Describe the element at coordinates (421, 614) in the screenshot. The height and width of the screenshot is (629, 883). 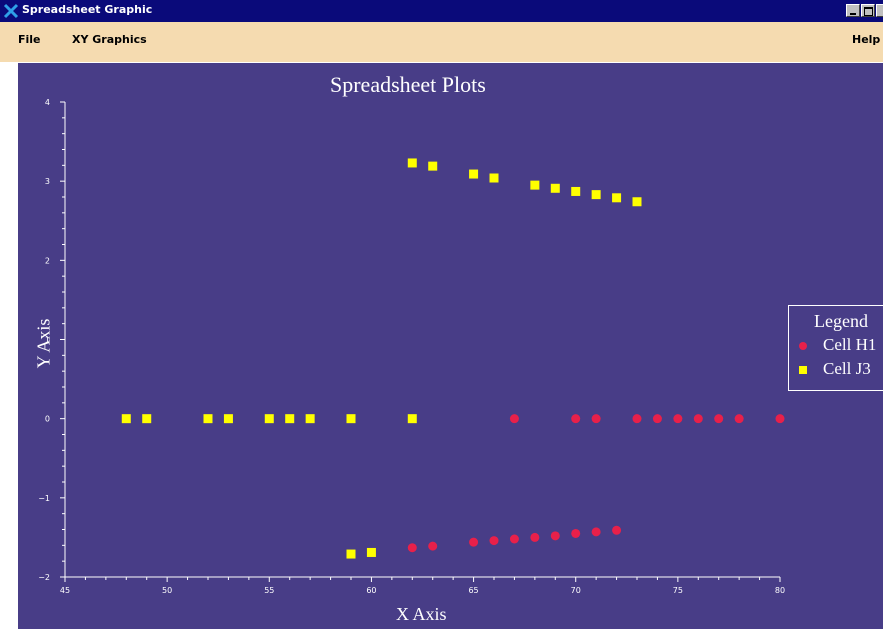
I see `x-axis-label: X Axis` at that location.